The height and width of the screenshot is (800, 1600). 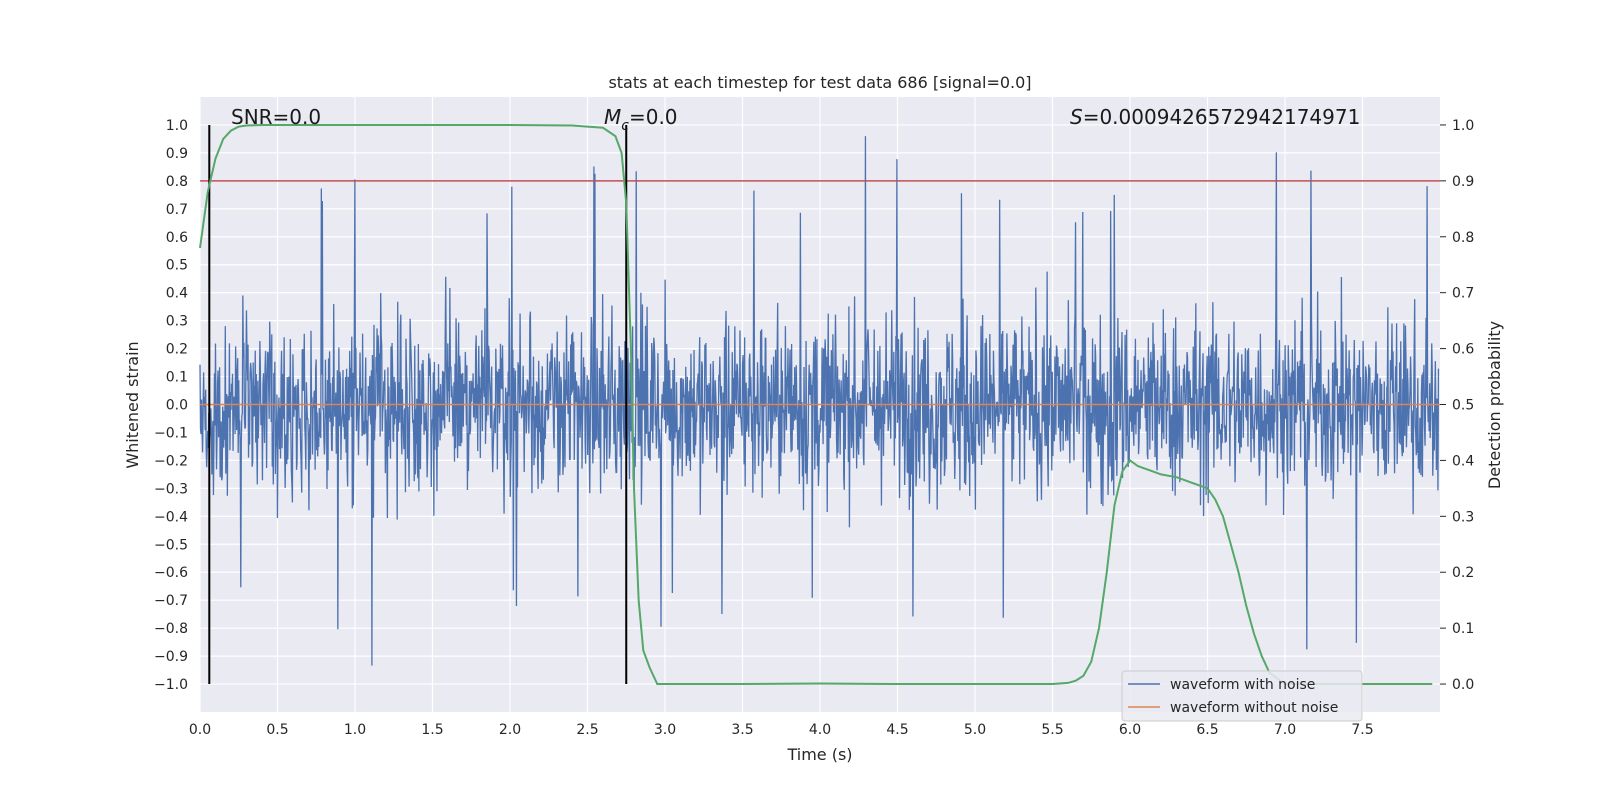 I want to click on y-tick-label: 0.3, so click(x=177, y=322).